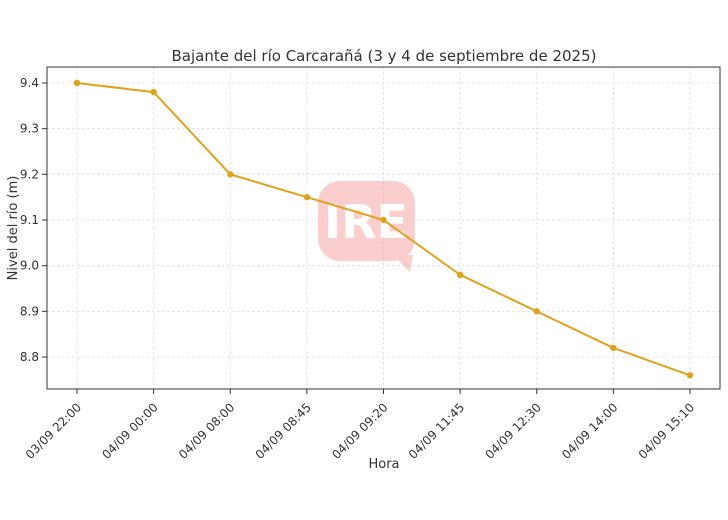 The width and height of the screenshot is (728, 520). Describe the element at coordinates (29, 311) in the screenshot. I see `y-tick-label: 8.9` at that location.